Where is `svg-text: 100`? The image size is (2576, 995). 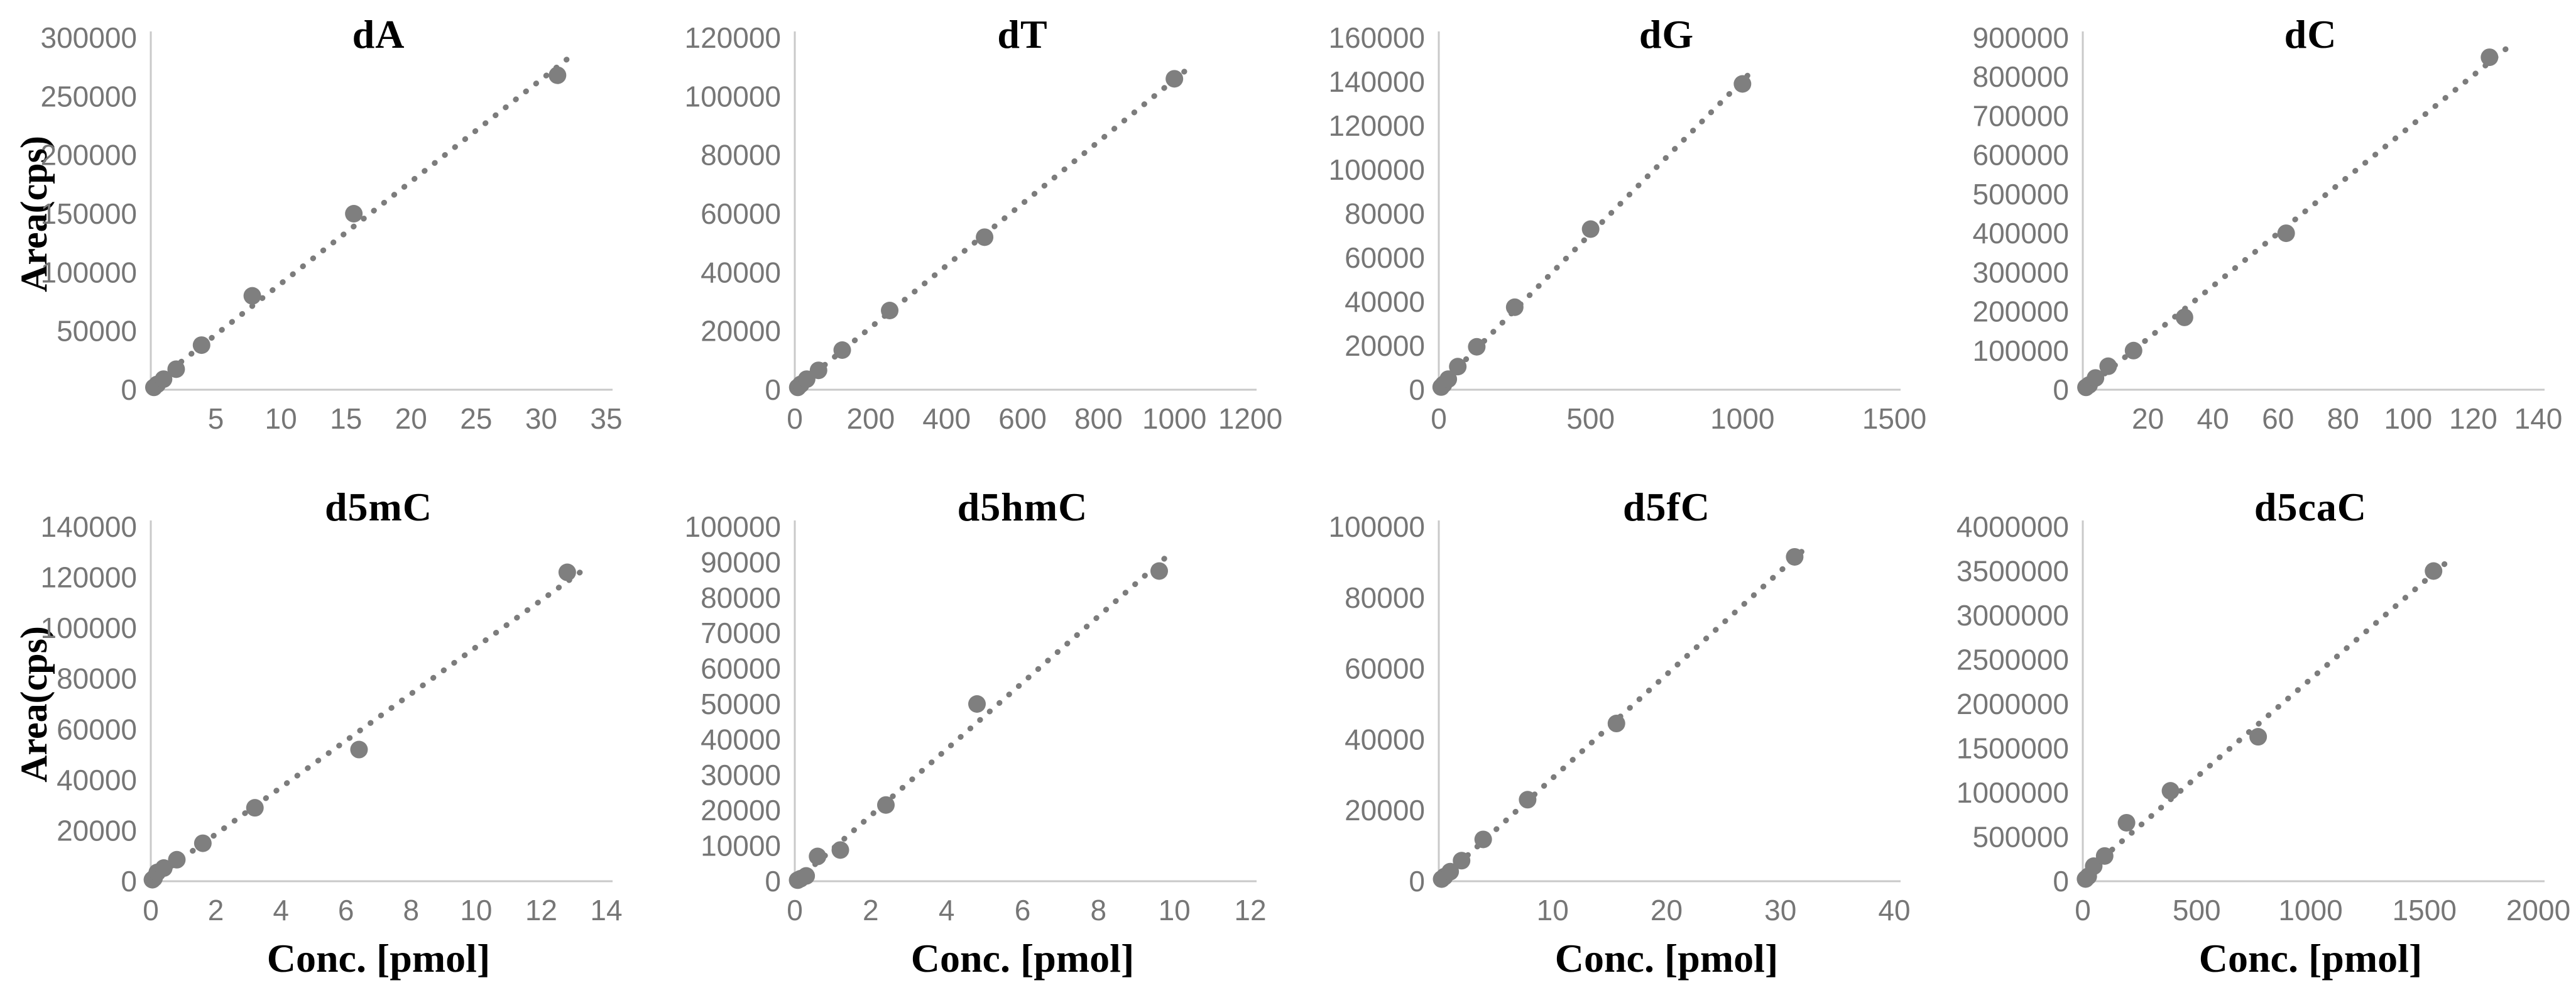
svg-text: 100 is located at coordinates (2408, 419).